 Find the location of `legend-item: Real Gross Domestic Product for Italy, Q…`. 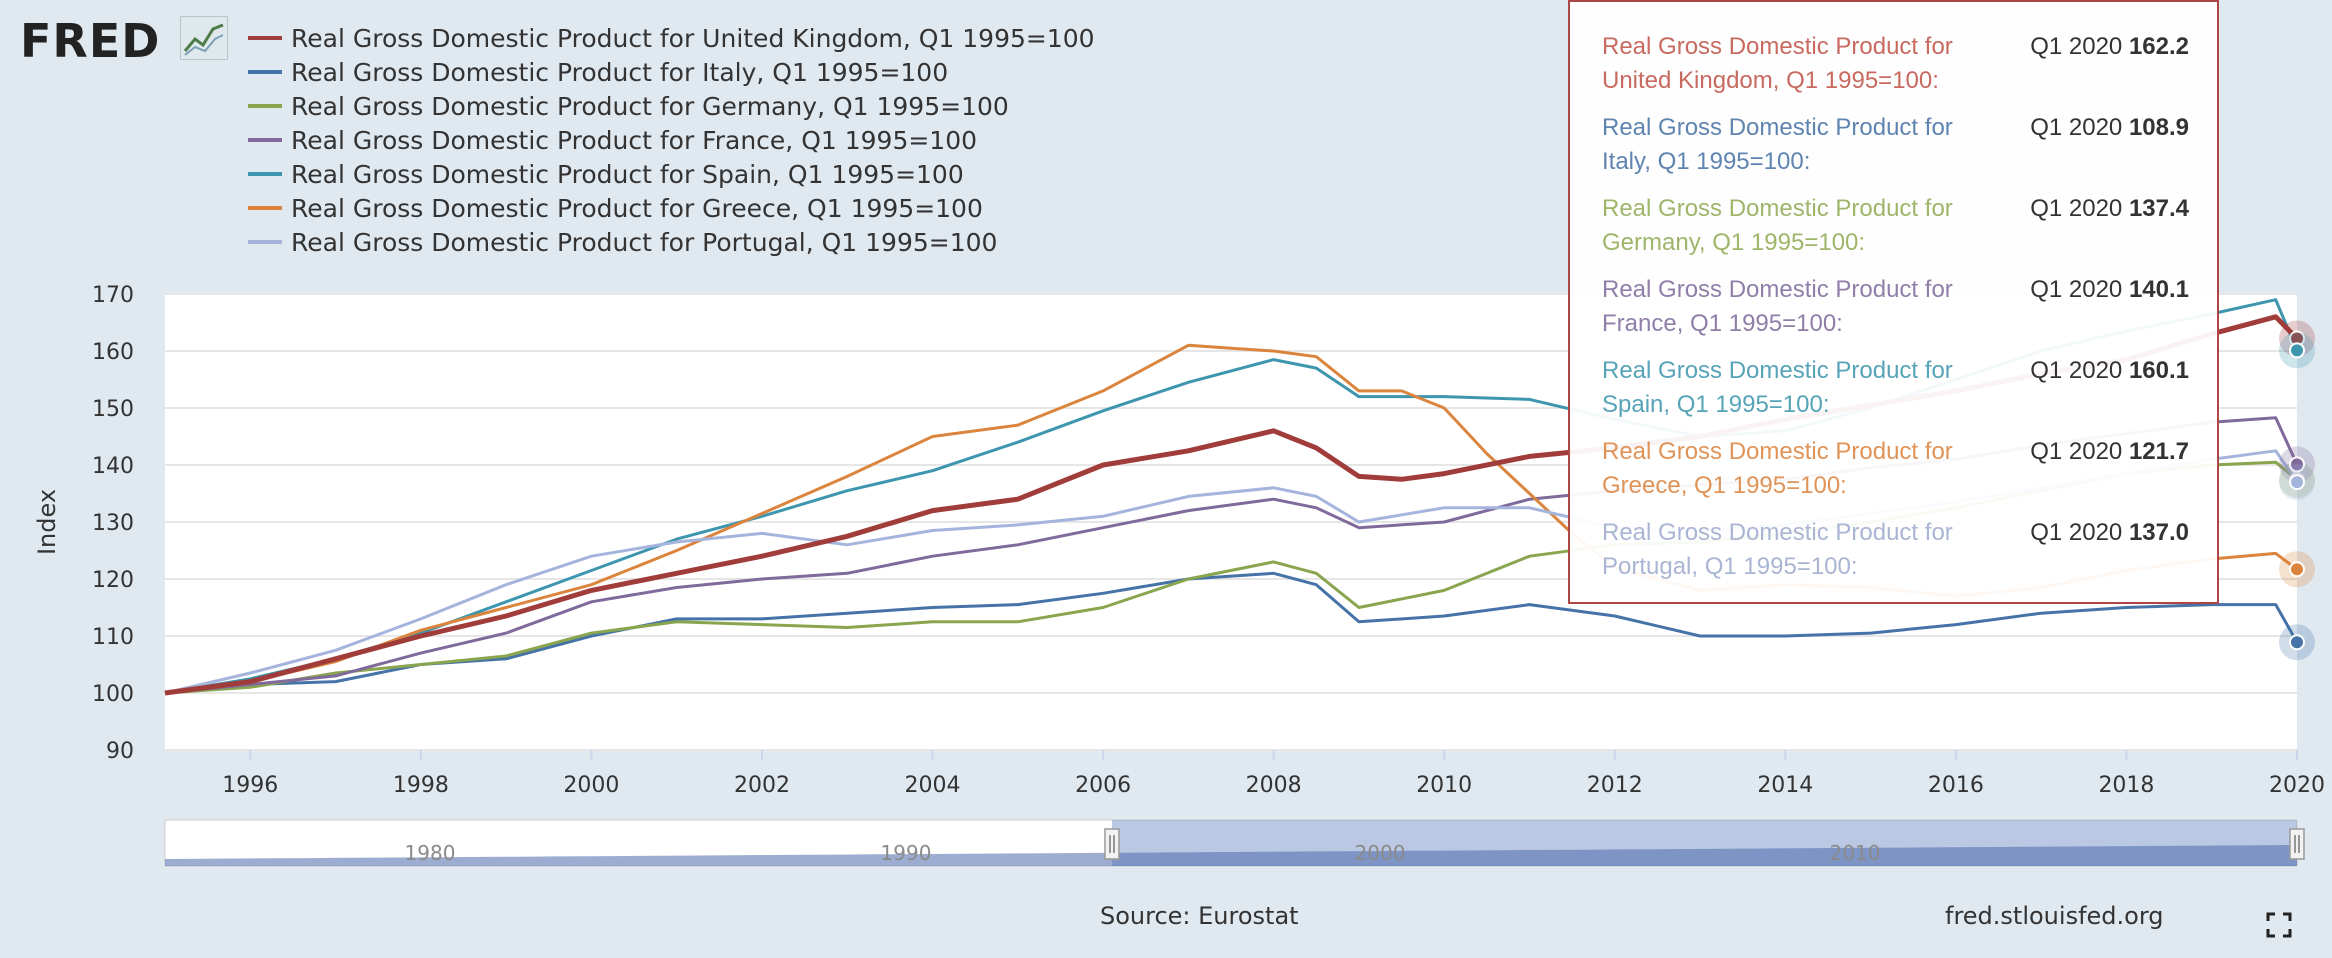

legend-item: Real Gross Domestic Product for Italy, Q… is located at coordinates (619, 72).